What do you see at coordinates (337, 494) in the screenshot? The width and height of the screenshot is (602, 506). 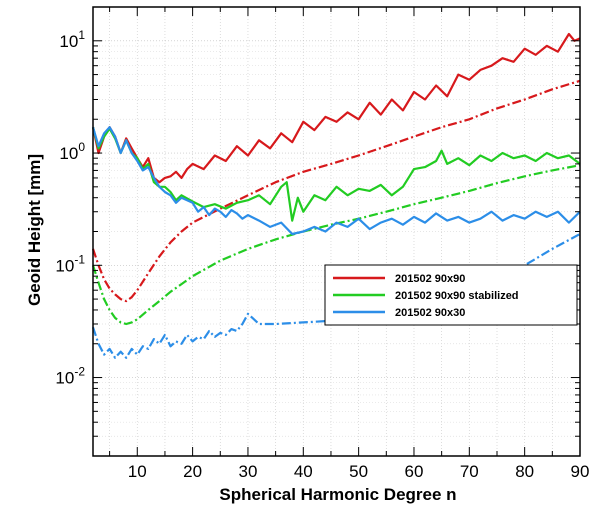 I see `x-axis-title: Spherical Harmonic Degree n` at bounding box center [337, 494].